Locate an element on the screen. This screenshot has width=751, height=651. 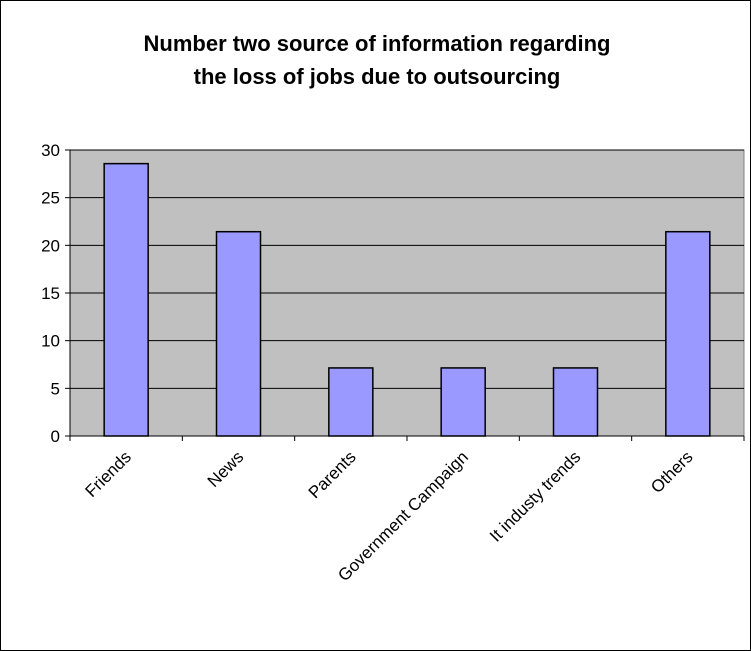
x-tick-label: Others is located at coordinates (672, 472).